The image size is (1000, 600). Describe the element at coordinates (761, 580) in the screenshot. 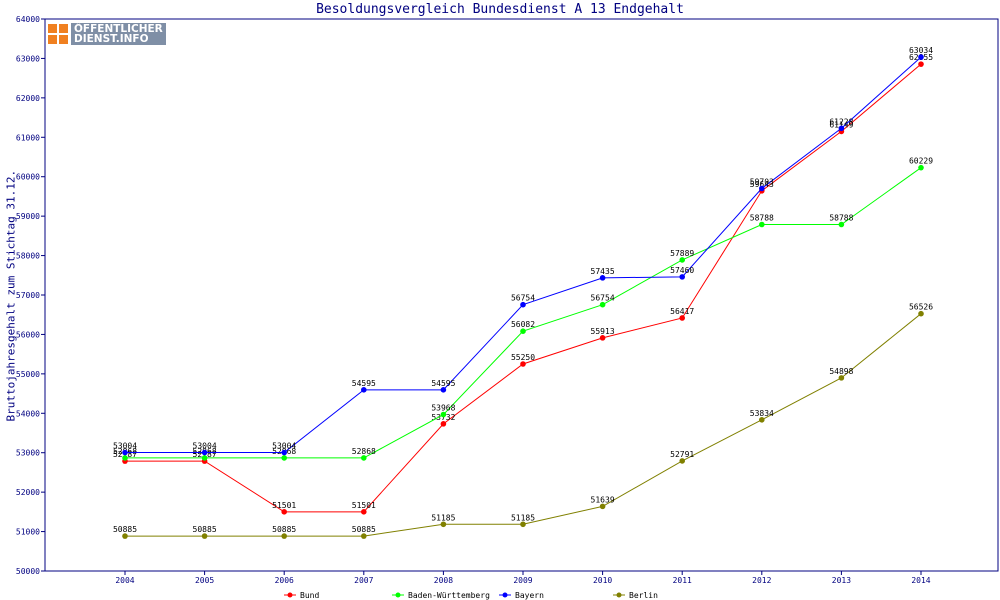

I see `x-tick-label: 2012` at that location.